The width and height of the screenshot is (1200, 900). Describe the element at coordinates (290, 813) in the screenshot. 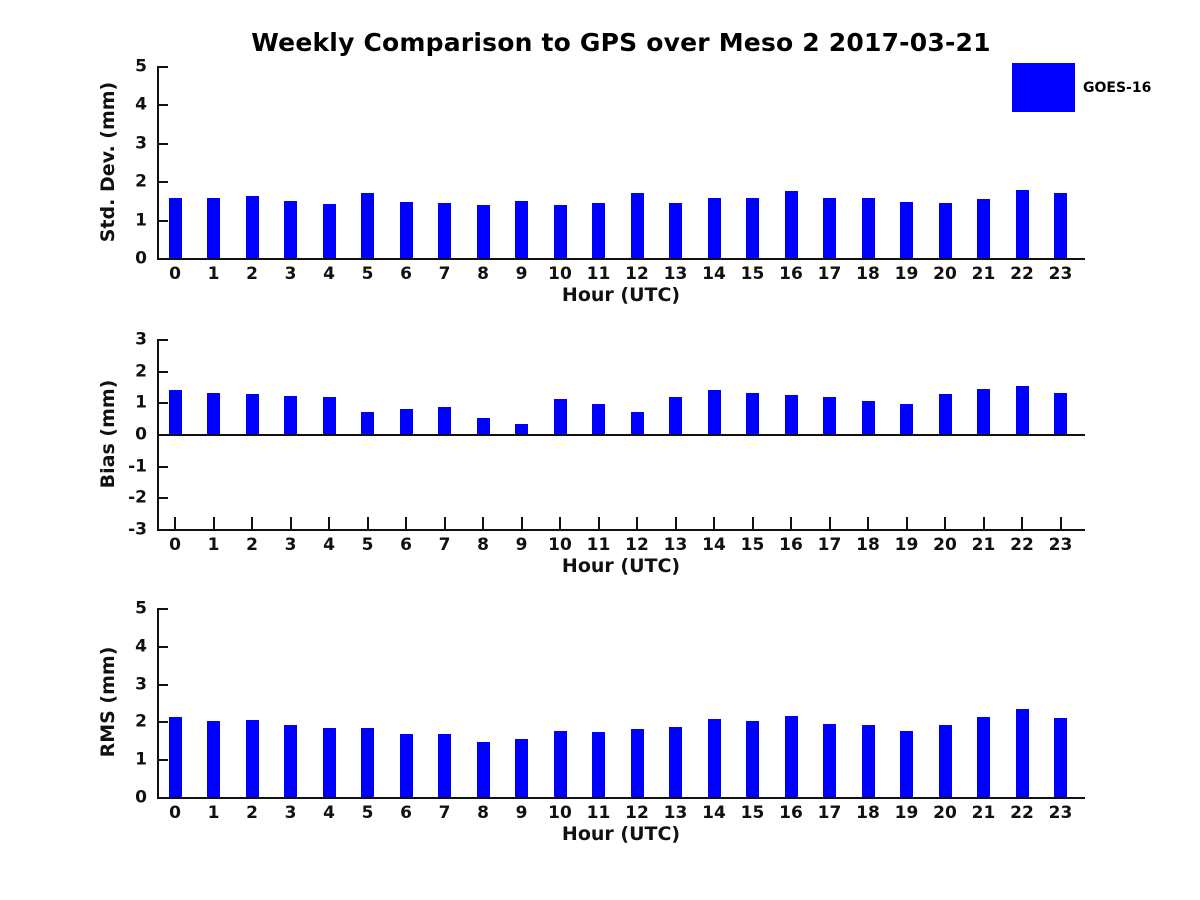

I see `x-tick-label: 3` at that location.